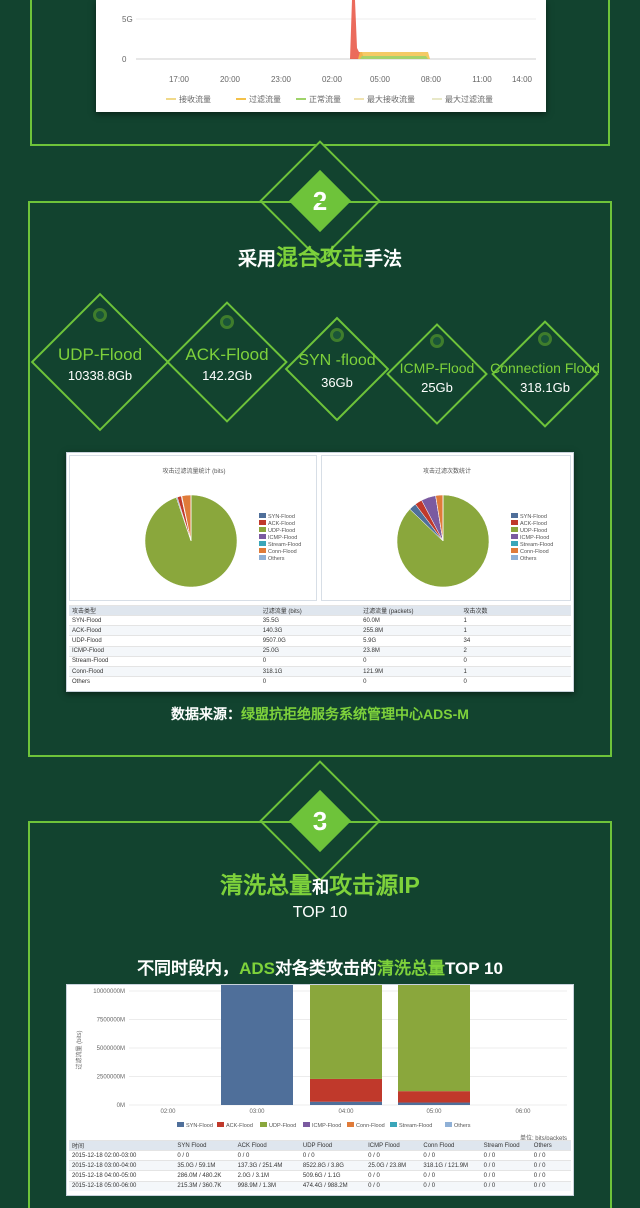 This screenshot has width=640, height=1208. I want to click on table-cell: ICMP-Flood, so click(164, 651).